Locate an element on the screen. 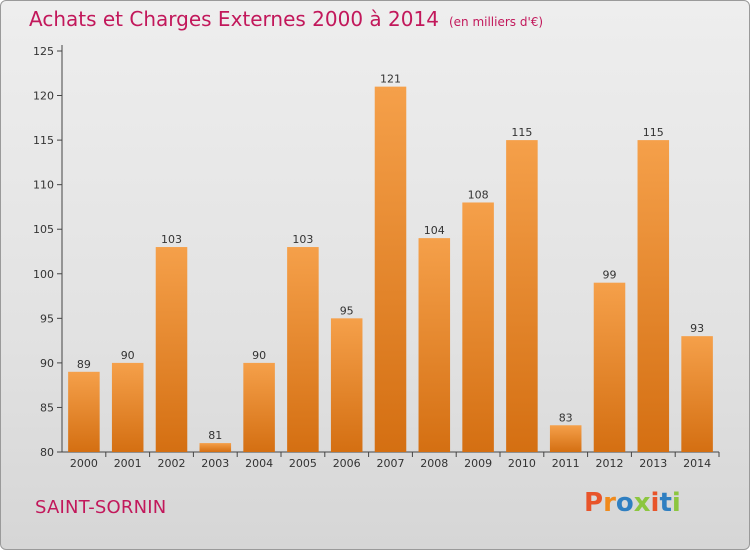 Image resolution: width=750 pixels, height=550 pixels. data-label: 89 is located at coordinates (84, 364).